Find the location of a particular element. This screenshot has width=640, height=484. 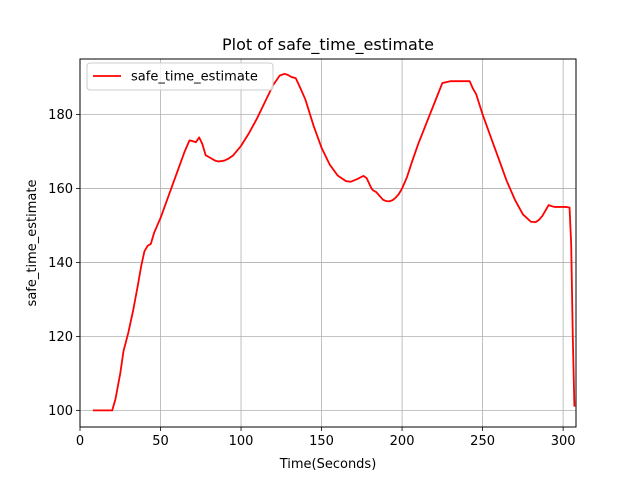

legend: safe_time_estimate is located at coordinates (180, 76).